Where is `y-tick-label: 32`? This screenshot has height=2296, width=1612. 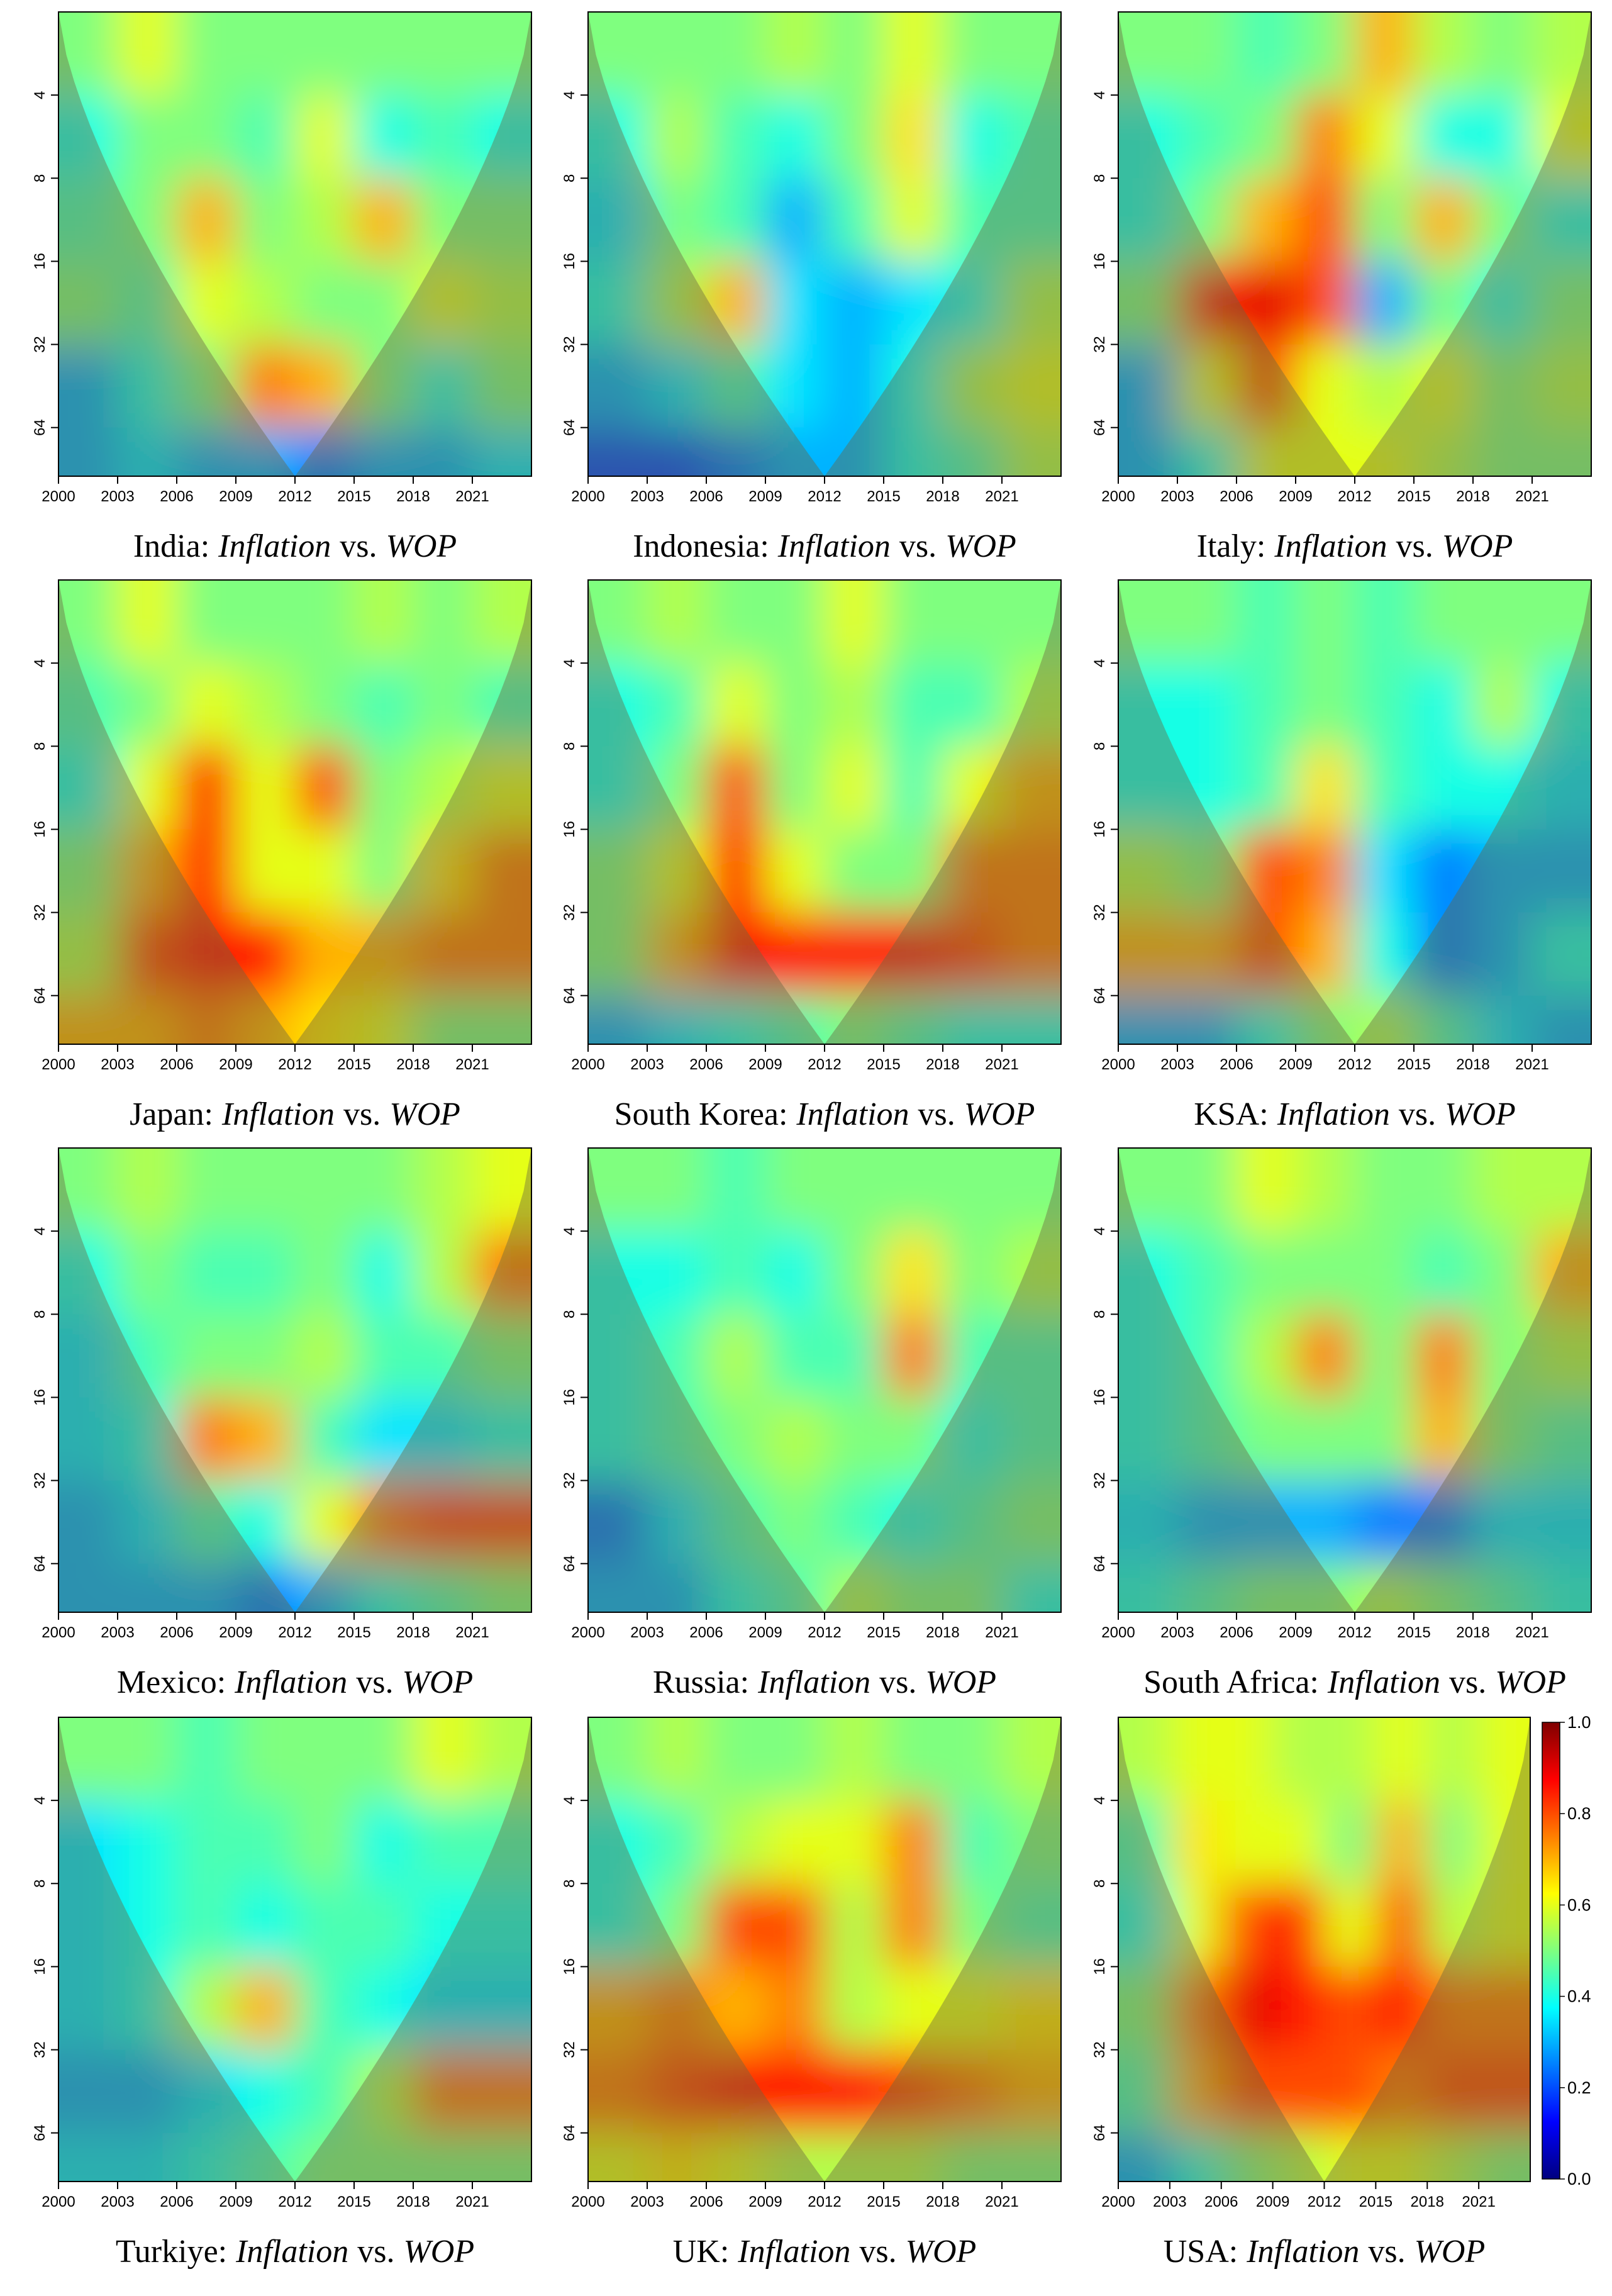
y-tick-label: 32 is located at coordinates (569, 2049).